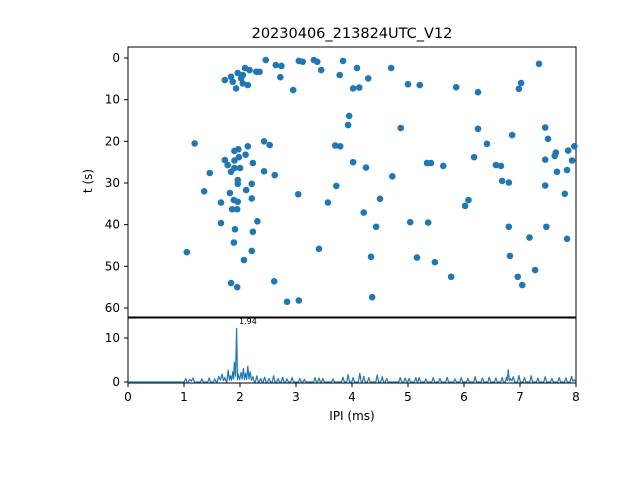 This screenshot has width=640, height=480. What do you see at coordinates (112, 183) in the screenshot?
I see `scatter-y-tick-label: 30` at bounding box center [112, 183].